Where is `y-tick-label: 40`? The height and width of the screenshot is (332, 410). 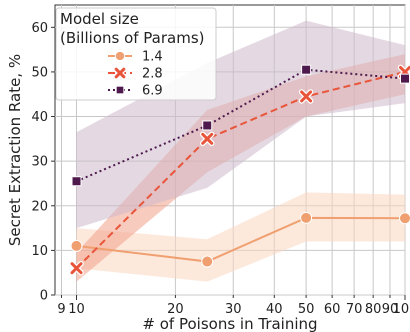 y-tick-label: 40 is located at coordinates (39, 117).